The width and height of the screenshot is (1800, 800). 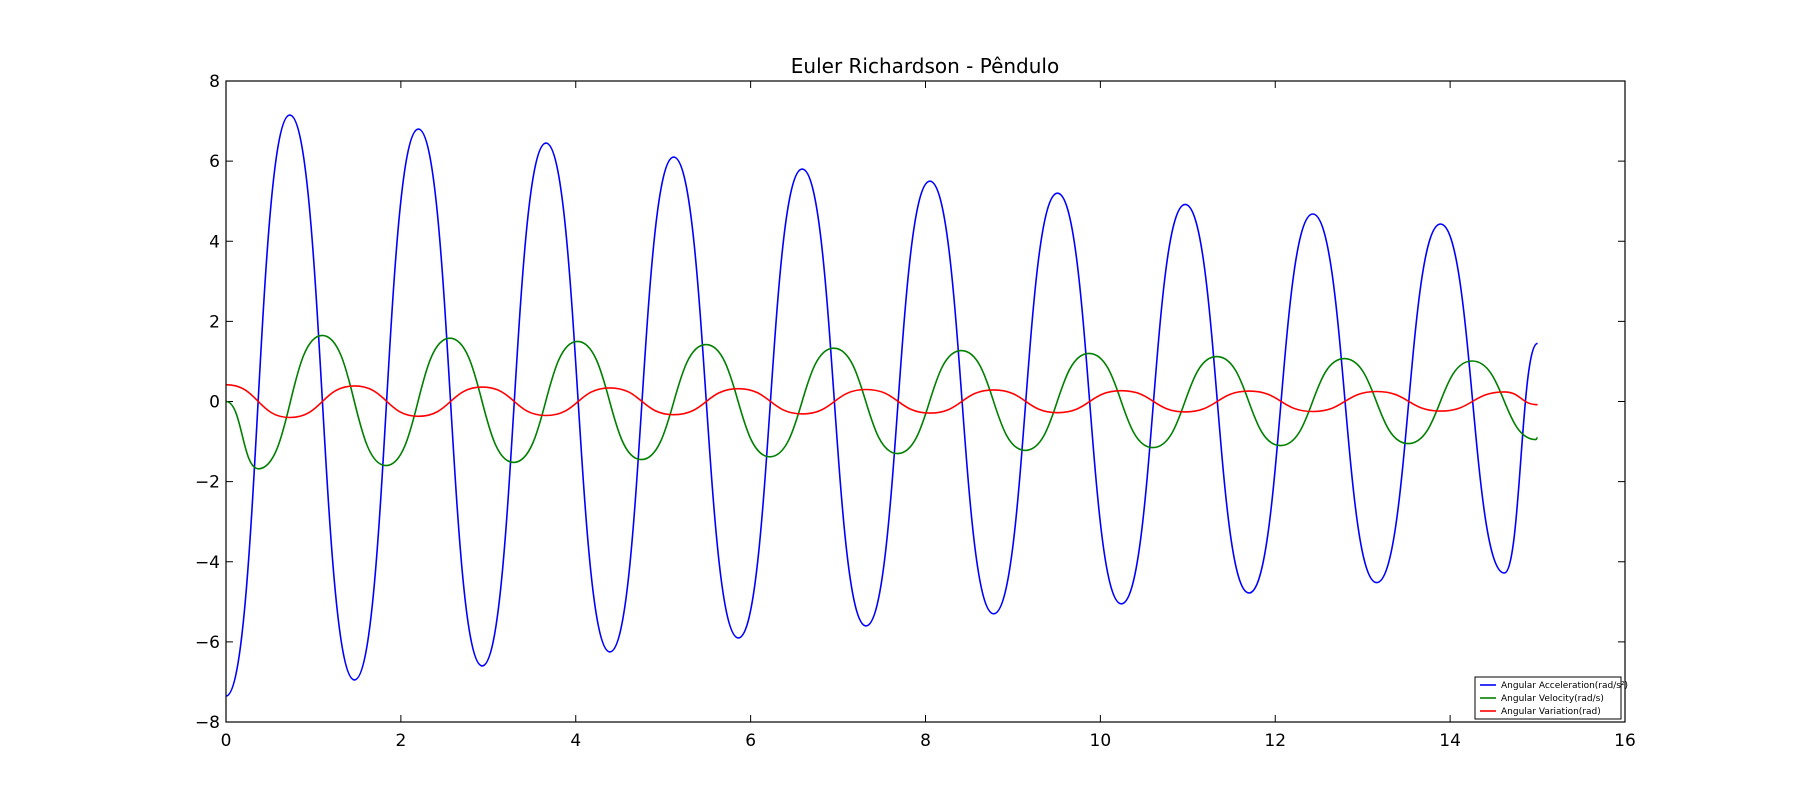 I want to click on y-tick-label: 6, so click(x=214, y=162).